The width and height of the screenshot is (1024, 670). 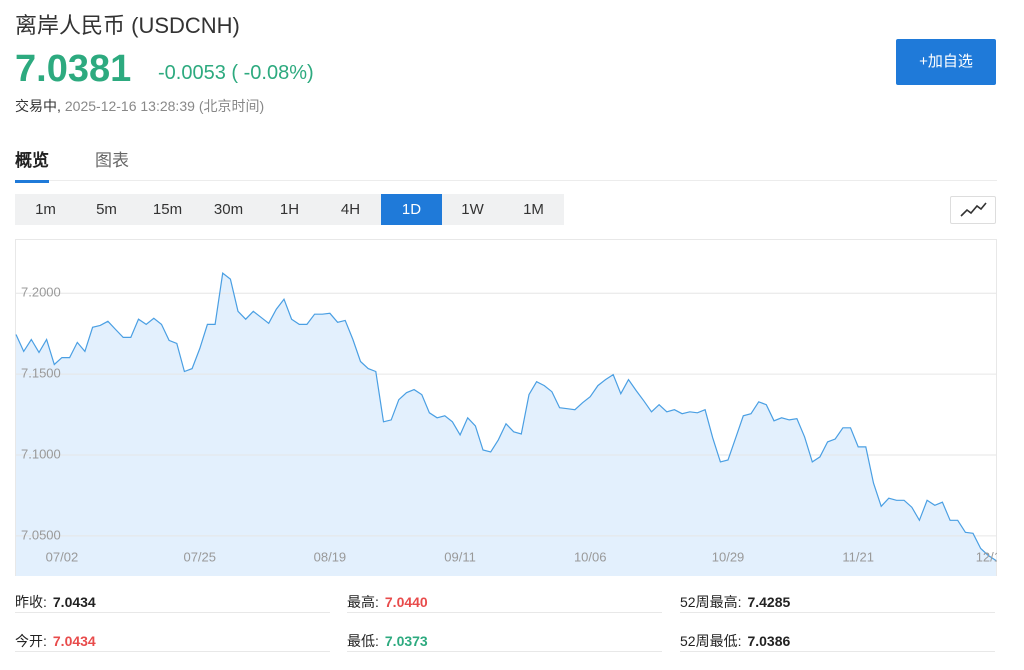 I want to click on stat-label: 昨收:, so click(x=31, y=602).